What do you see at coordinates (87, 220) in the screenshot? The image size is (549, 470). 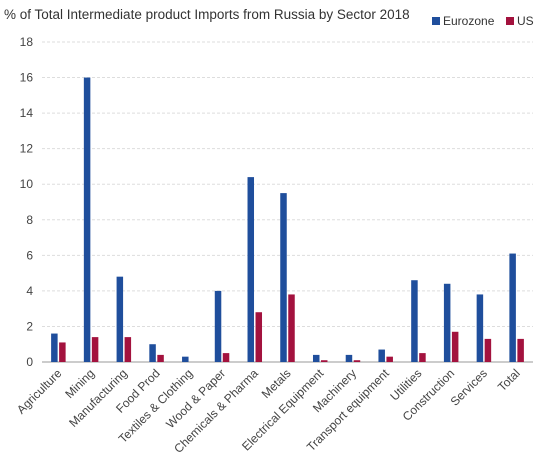 I see `bar-eurozone-mining` at bounding box center [87, 220].